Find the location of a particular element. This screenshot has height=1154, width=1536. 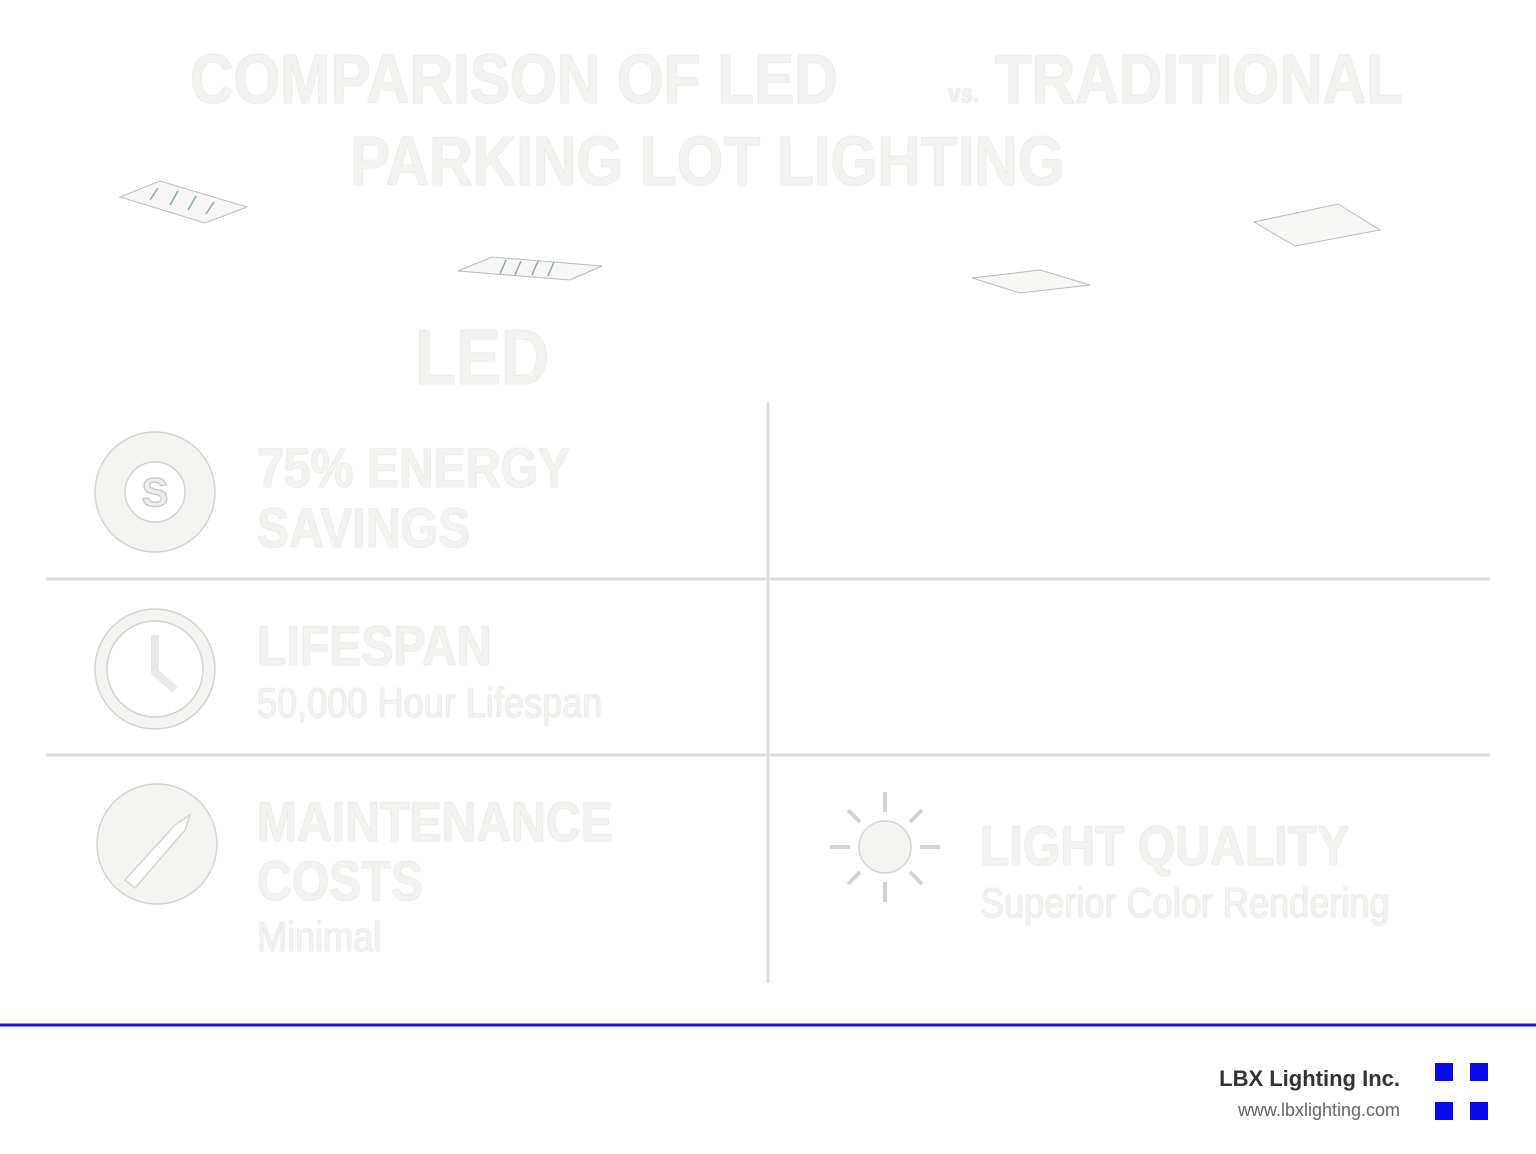

svg-text: S is located at coordinates (155, 493).